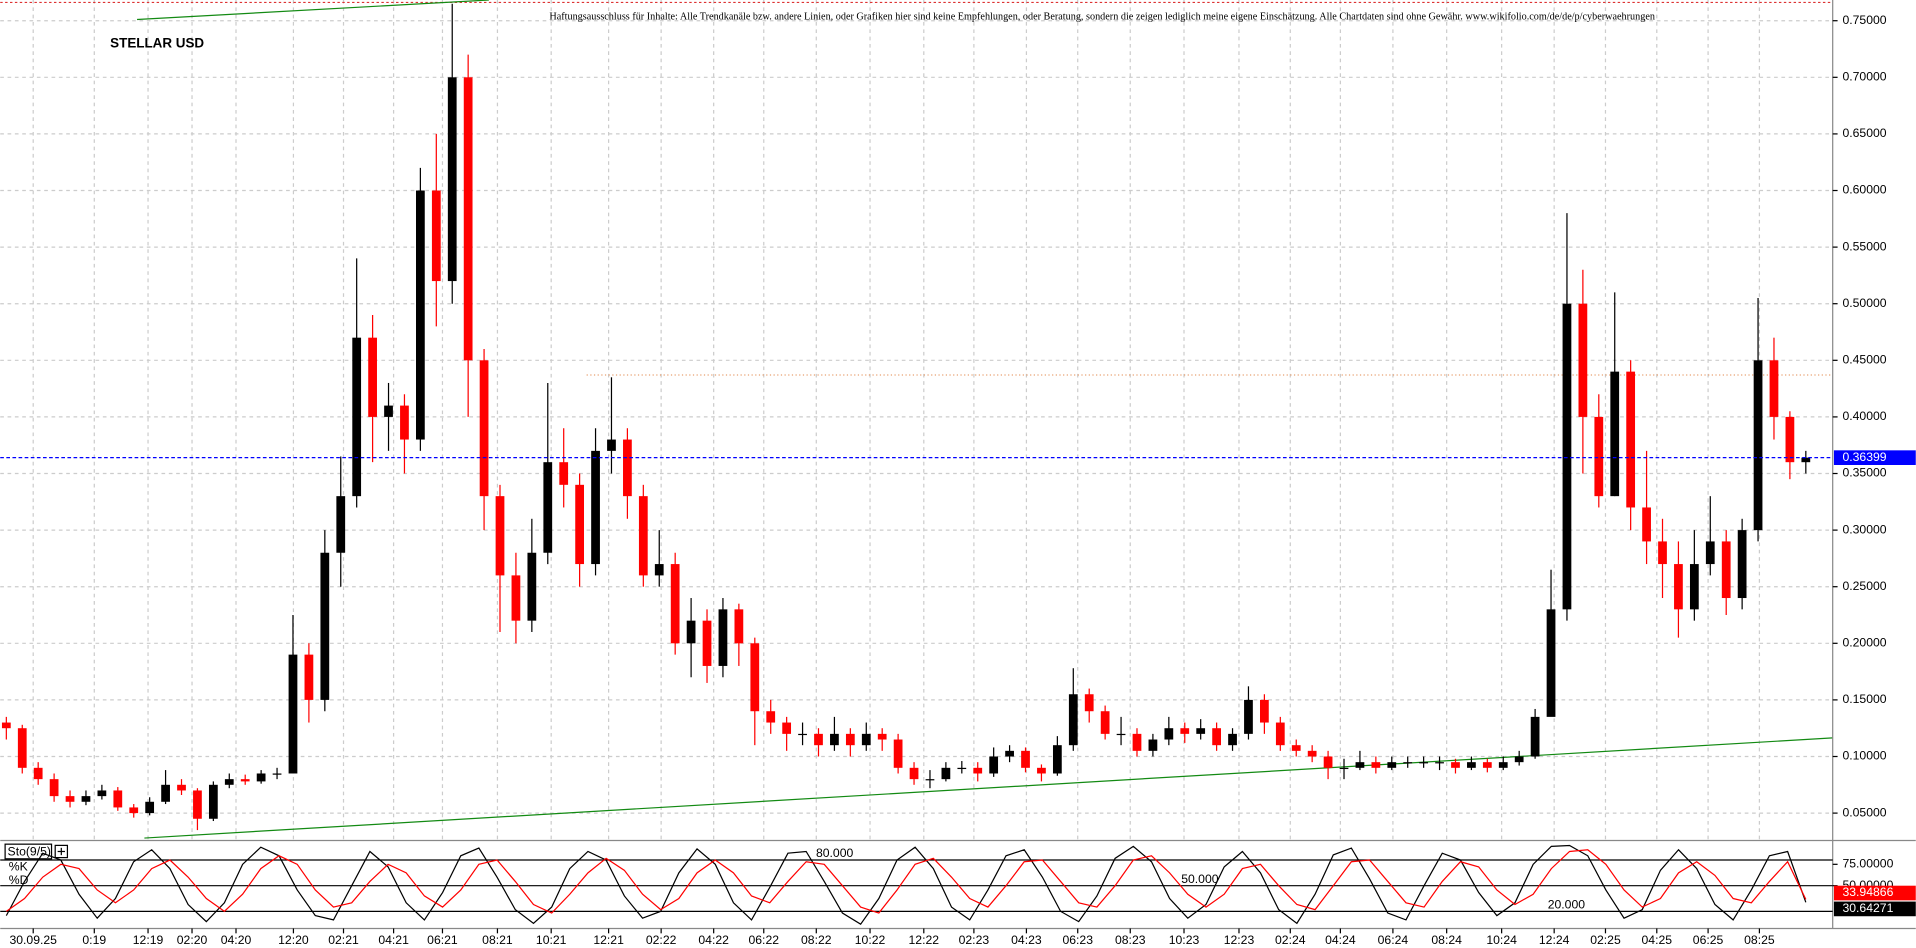  What do you see at coordinates (1554, 940) in the screenshot?
I see `x-tick-label: 12:24` at bounding box center [1554, 940].